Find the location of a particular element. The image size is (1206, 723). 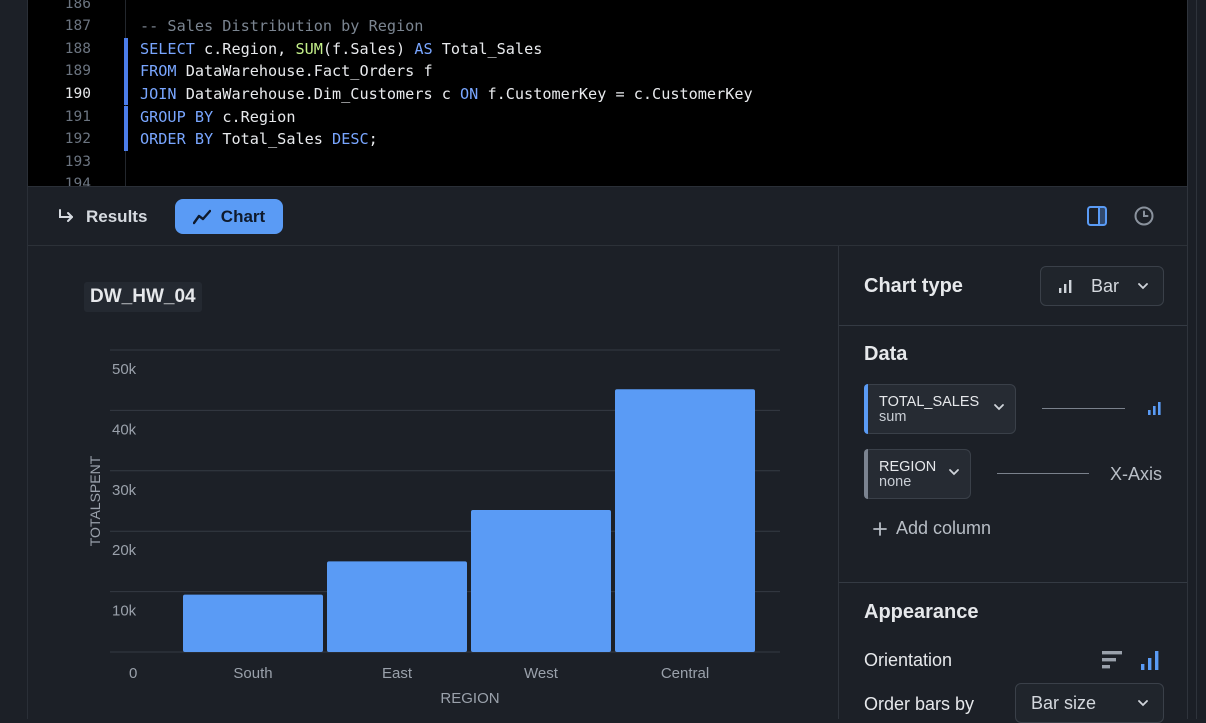

code-text: FROM DataWarehouse.Fact_Orders f is located at coordinates (286, 71).